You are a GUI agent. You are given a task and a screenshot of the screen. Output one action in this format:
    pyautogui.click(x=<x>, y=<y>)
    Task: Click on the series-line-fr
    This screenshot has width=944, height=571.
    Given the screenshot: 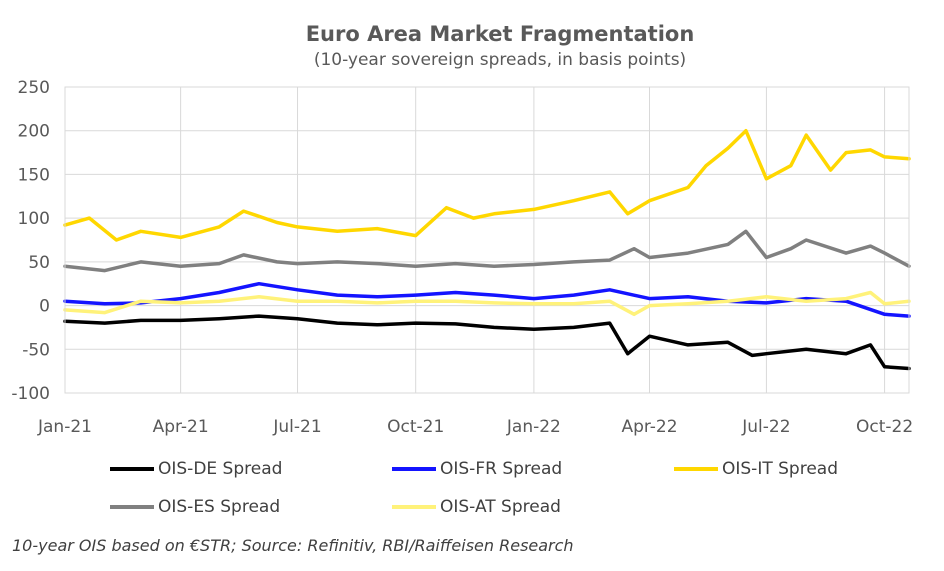 What is the action you would take?
    pyautogui.click(x=487, y=299)
    